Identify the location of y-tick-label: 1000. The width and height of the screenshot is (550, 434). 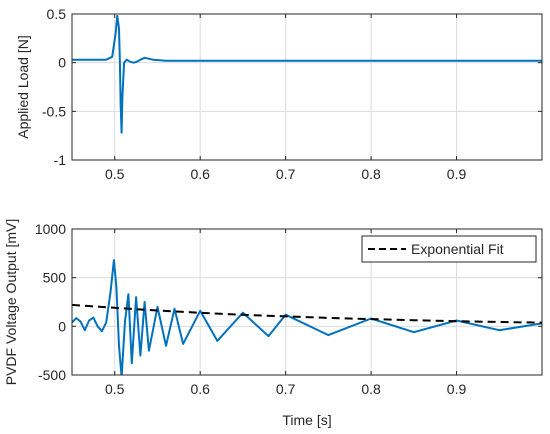
(50, 229).